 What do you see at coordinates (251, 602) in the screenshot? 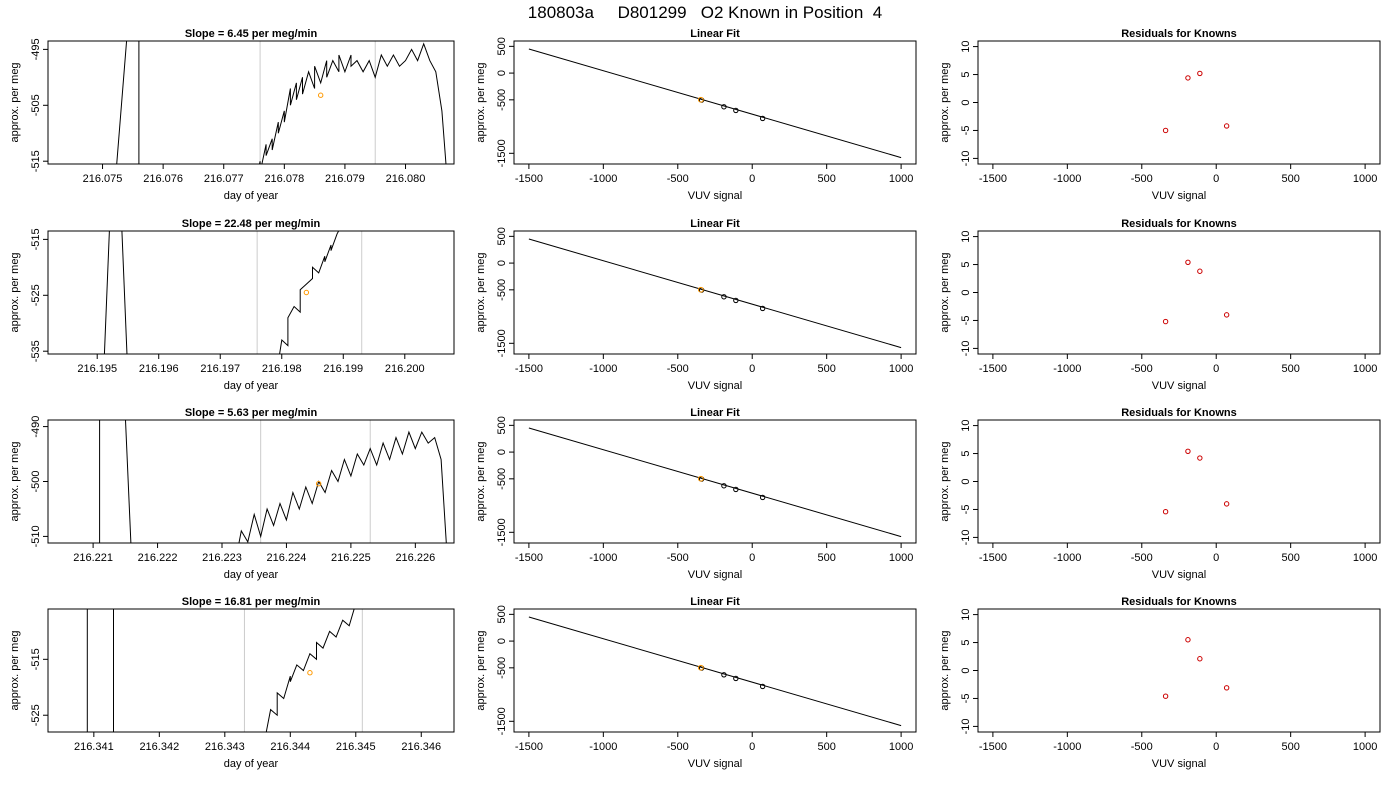
I see `panel-title: Slope = 16.81 per meg/min` at bounding box center [251, 602].